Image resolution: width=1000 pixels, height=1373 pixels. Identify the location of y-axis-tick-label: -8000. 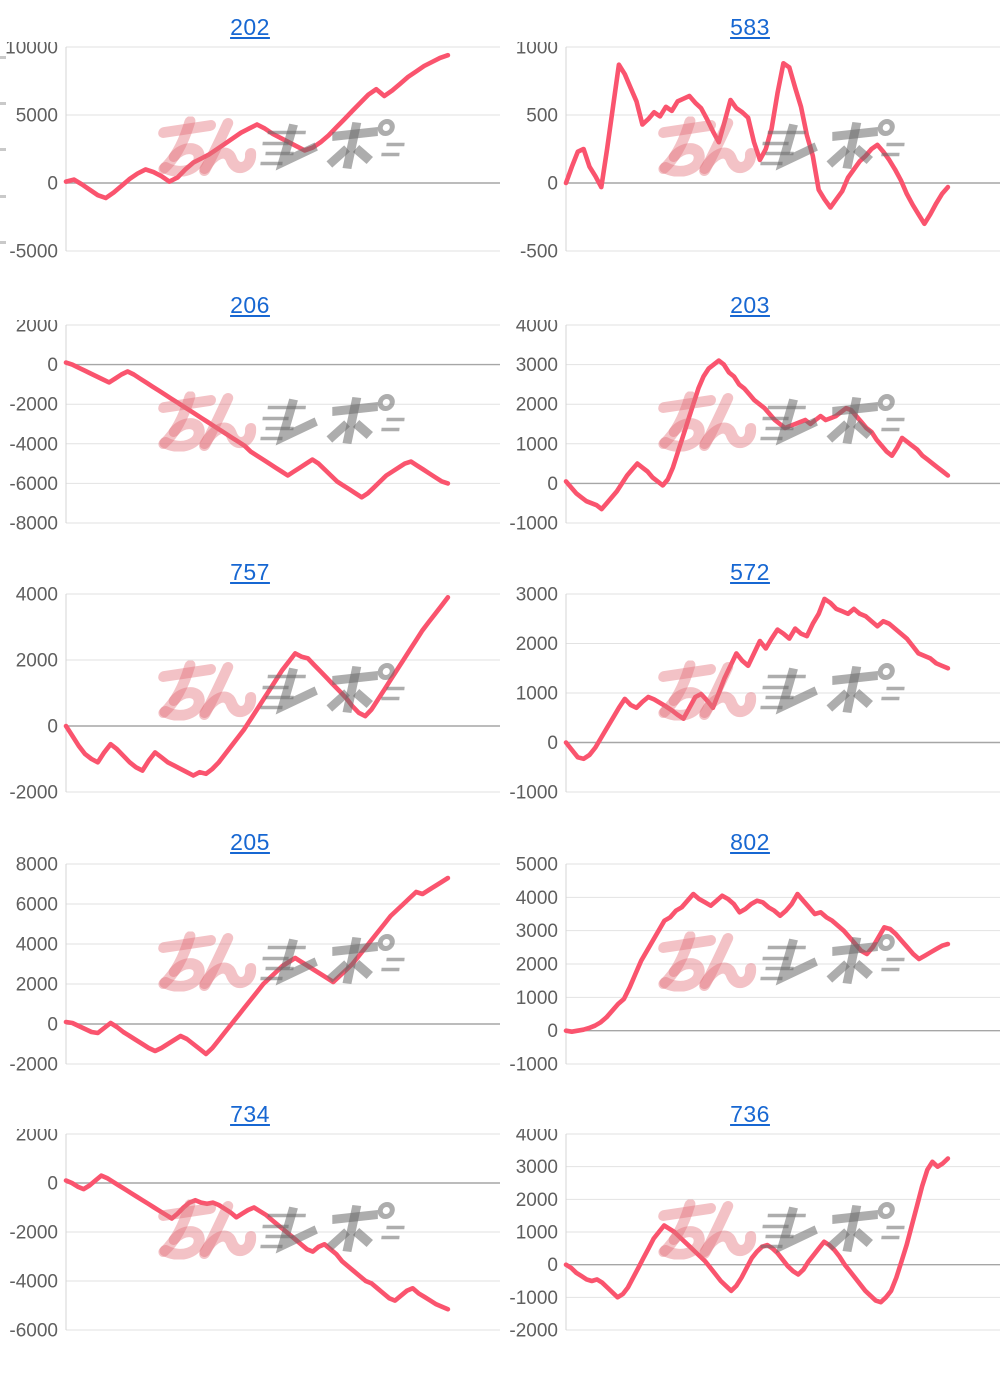
(33, 524).